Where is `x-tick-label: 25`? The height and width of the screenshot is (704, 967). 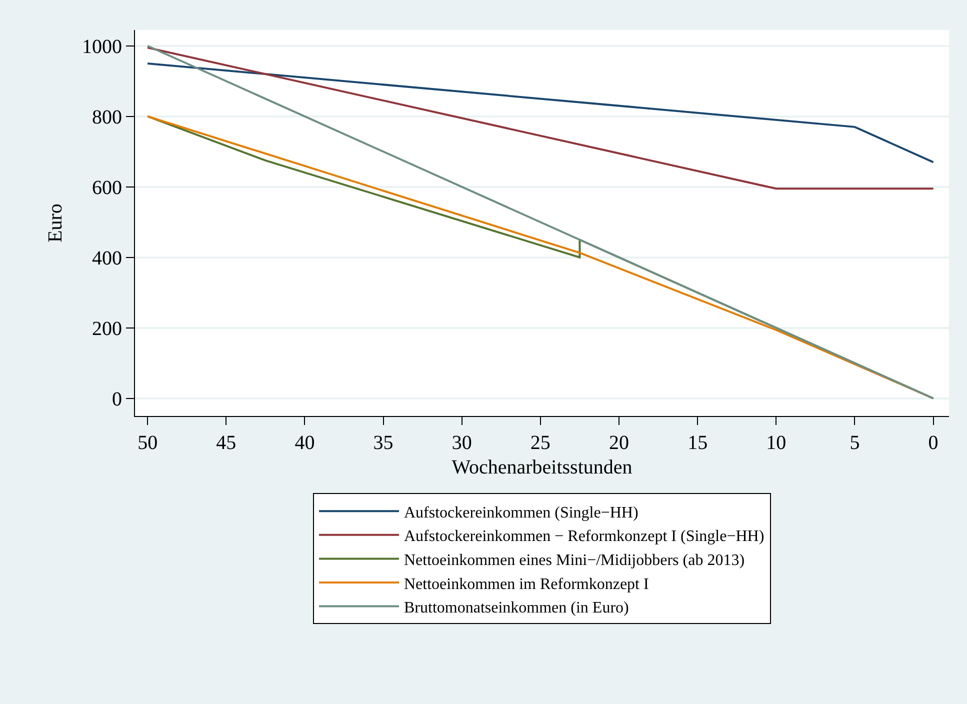 x-tick-label: 25 is located at coordinates (540, 443).